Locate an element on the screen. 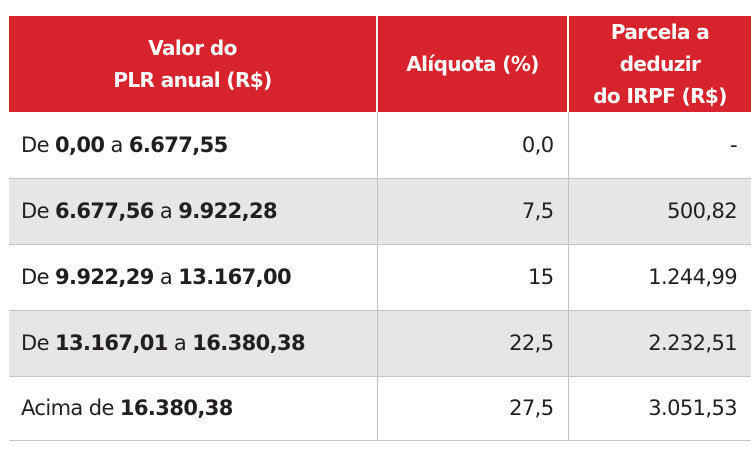 Image resolution: width=755 pixels, height=455 pixels. table-row: De 13.167,01 a 16.380,38 22,5 2.232,51 is located at coordinates (380, 343).